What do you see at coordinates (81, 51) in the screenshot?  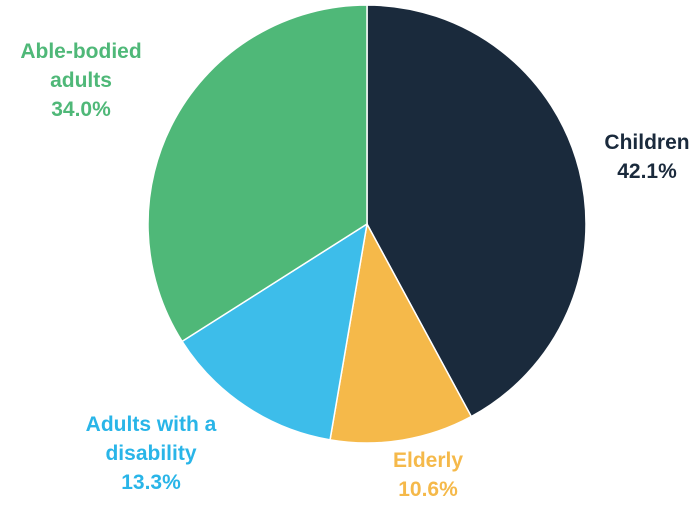 I see `slice-category-text: Able-bodied` at bounding box center [81, 51].